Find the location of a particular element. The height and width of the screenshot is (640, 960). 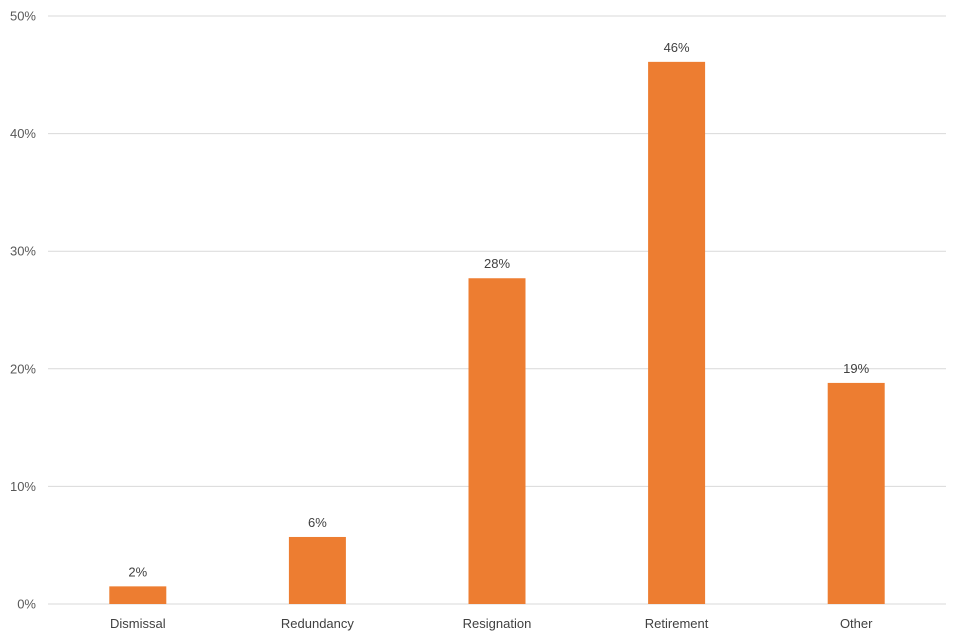

category-label: Other is located at coordinates (856, 623).